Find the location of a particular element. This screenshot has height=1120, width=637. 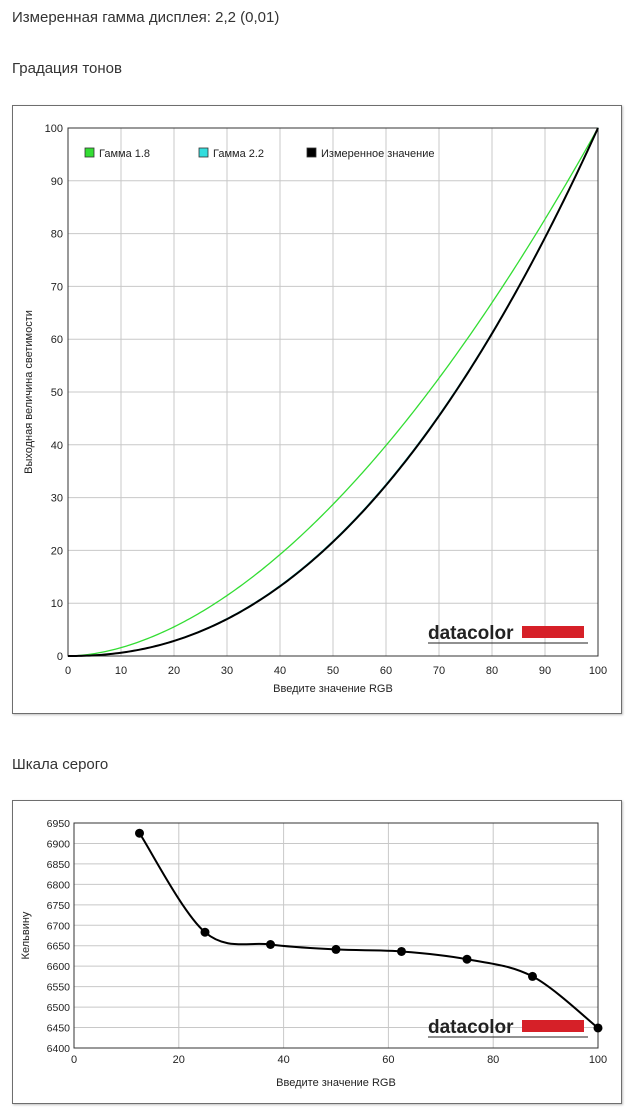

x-tick-label: 70 is located at coordinates (439, 671).